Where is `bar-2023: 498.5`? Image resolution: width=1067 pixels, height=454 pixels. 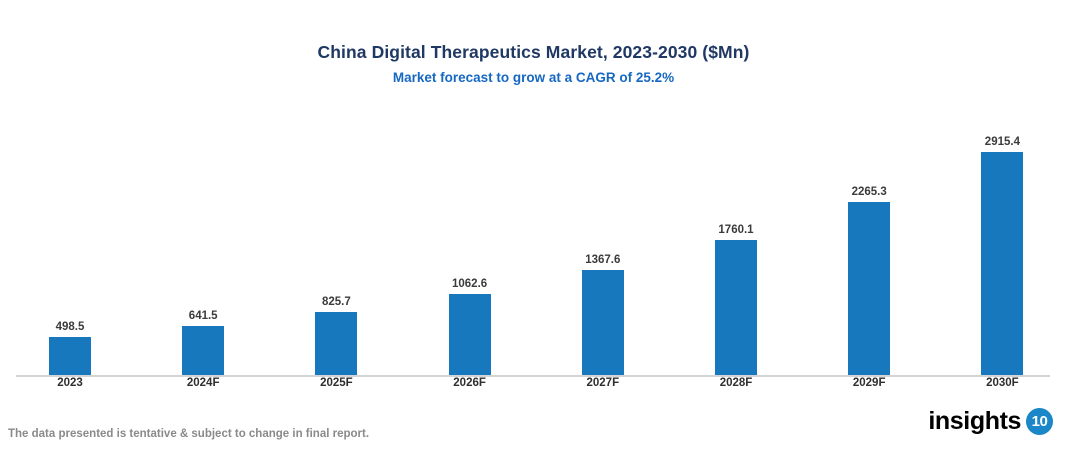
bar-2023: 498.5 is located at coordinates (70, 242).